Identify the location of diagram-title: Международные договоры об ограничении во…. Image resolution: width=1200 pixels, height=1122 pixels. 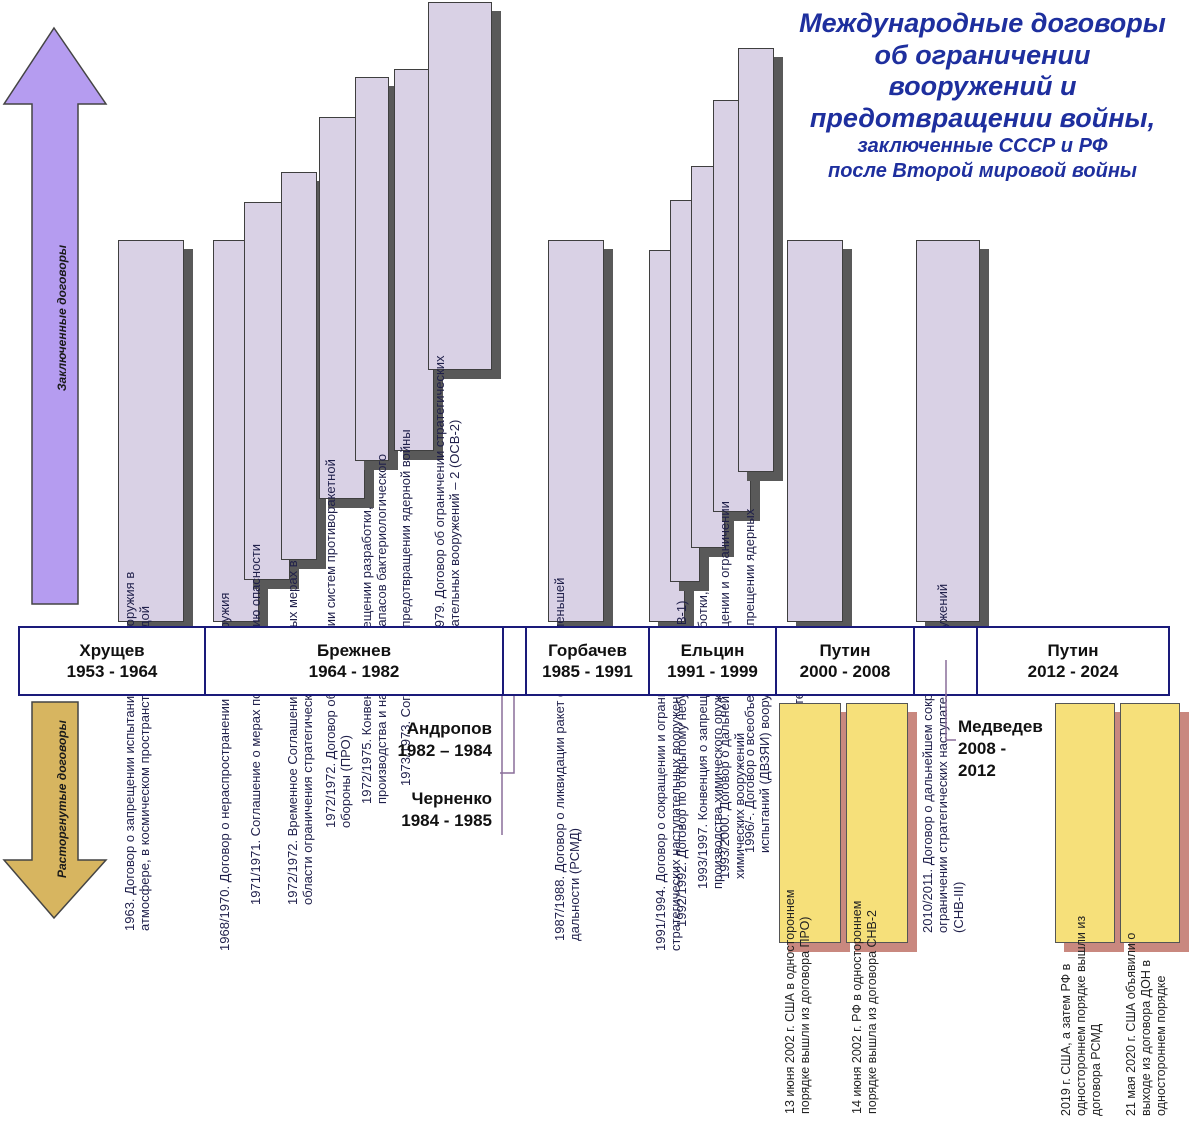
(982, 96).